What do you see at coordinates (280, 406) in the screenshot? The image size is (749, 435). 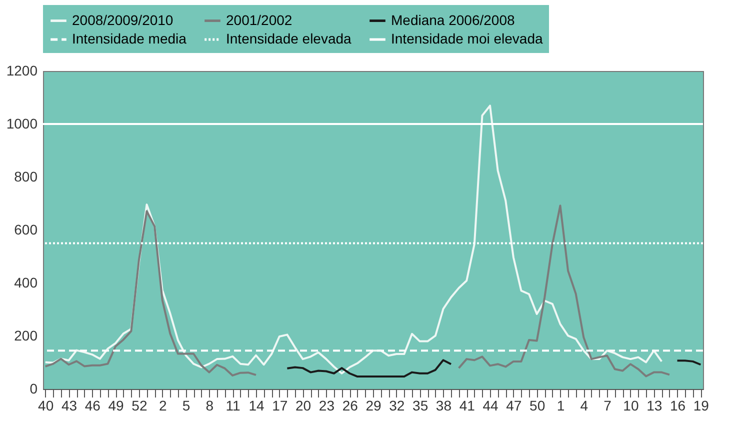 I see `x-tick-label: 17` at bounding box center [280, 406].